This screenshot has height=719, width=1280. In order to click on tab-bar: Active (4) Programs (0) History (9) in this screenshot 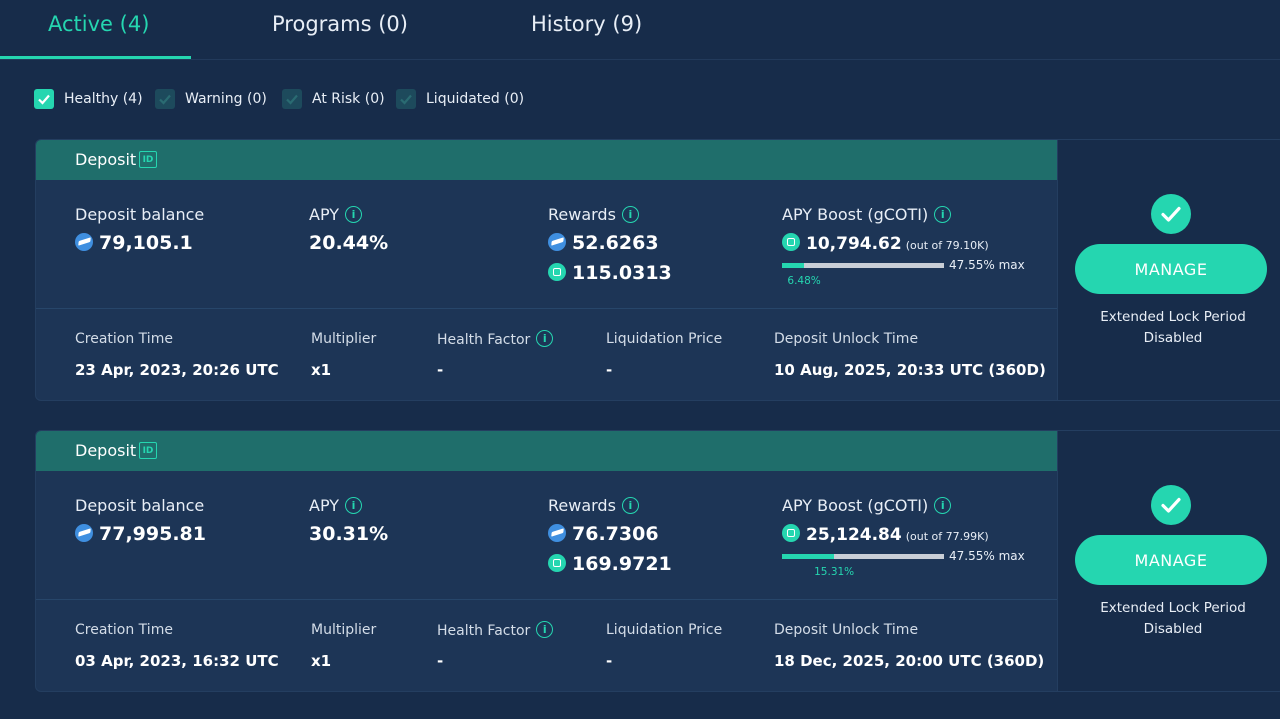, I will do `click(640, 30)`.